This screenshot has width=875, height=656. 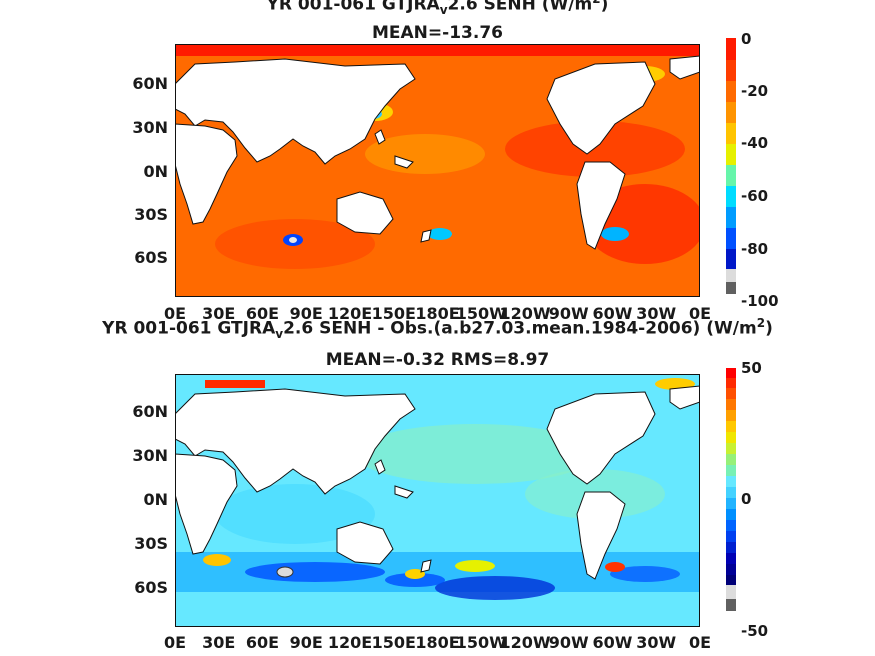 What do you see at coordinates (437, 33) in the screenshot?
I see `panel1-subtitle: MEAN=-13.76` at bounding box center [437, 33].